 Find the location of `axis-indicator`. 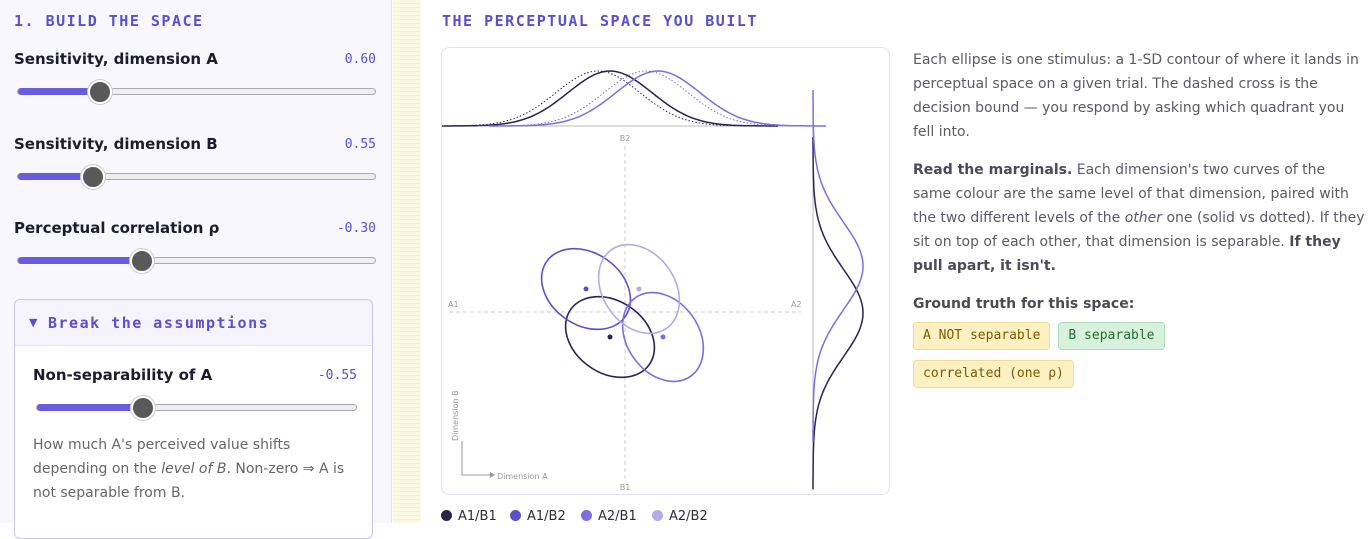

axis-indicator is located at coordinates (477, 458).